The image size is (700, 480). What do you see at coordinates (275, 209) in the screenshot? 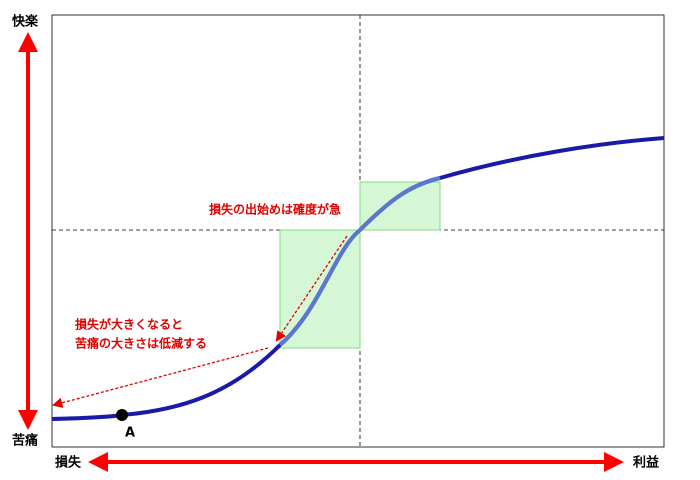
I see `annotation: 損失の出始めは確度が急` at bounding box center [275, 209].